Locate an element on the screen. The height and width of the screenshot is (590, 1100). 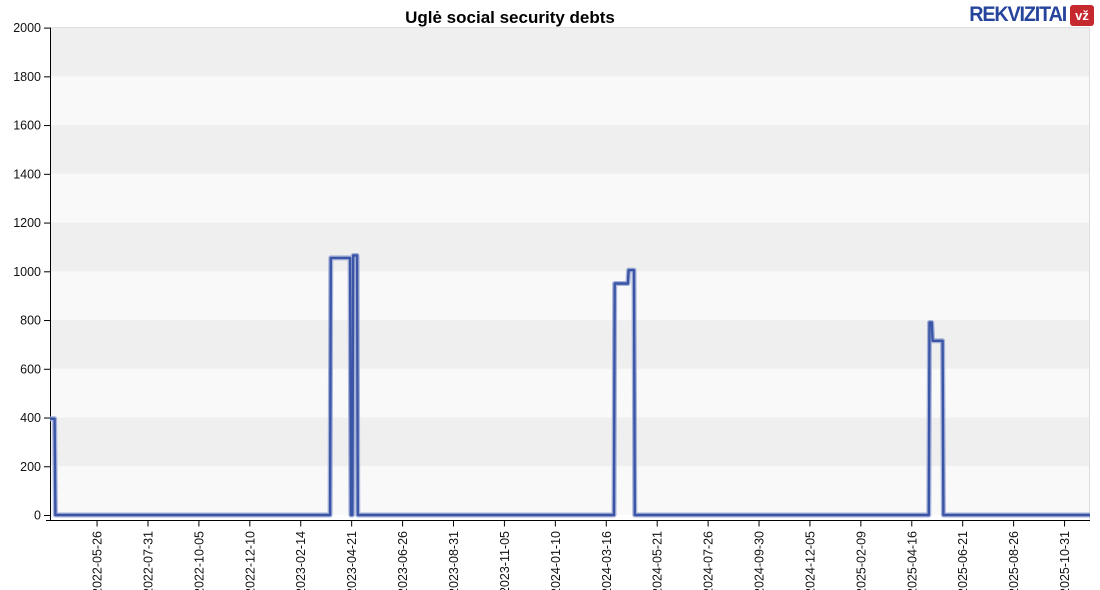
x-tick-label: 2024-05-21 is located at coordinates (658, 560).